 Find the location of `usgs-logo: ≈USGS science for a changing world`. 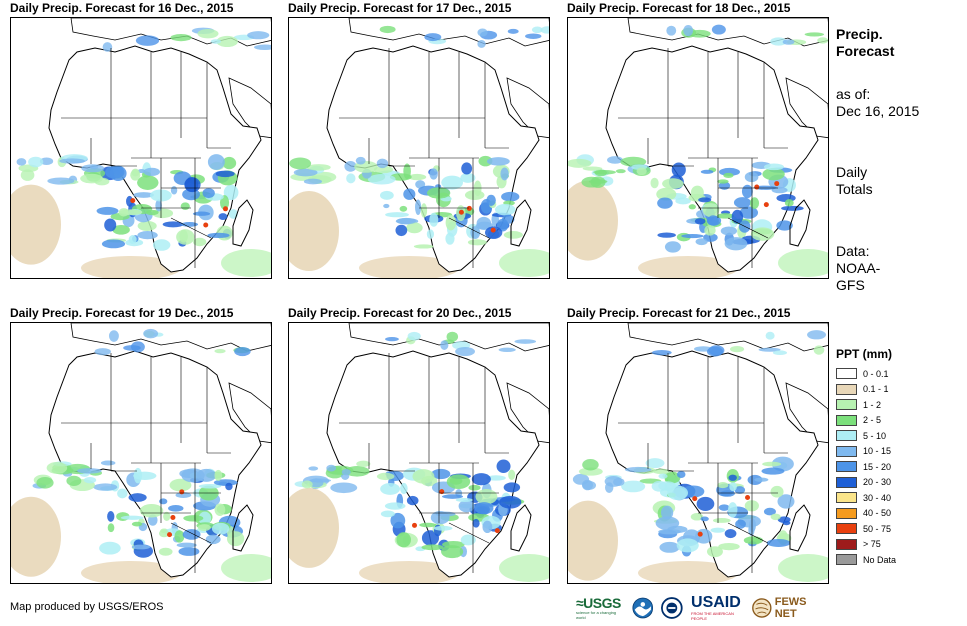

usgs-logo: ≈USGS science for a changing world is located at coordinates (599, 608).